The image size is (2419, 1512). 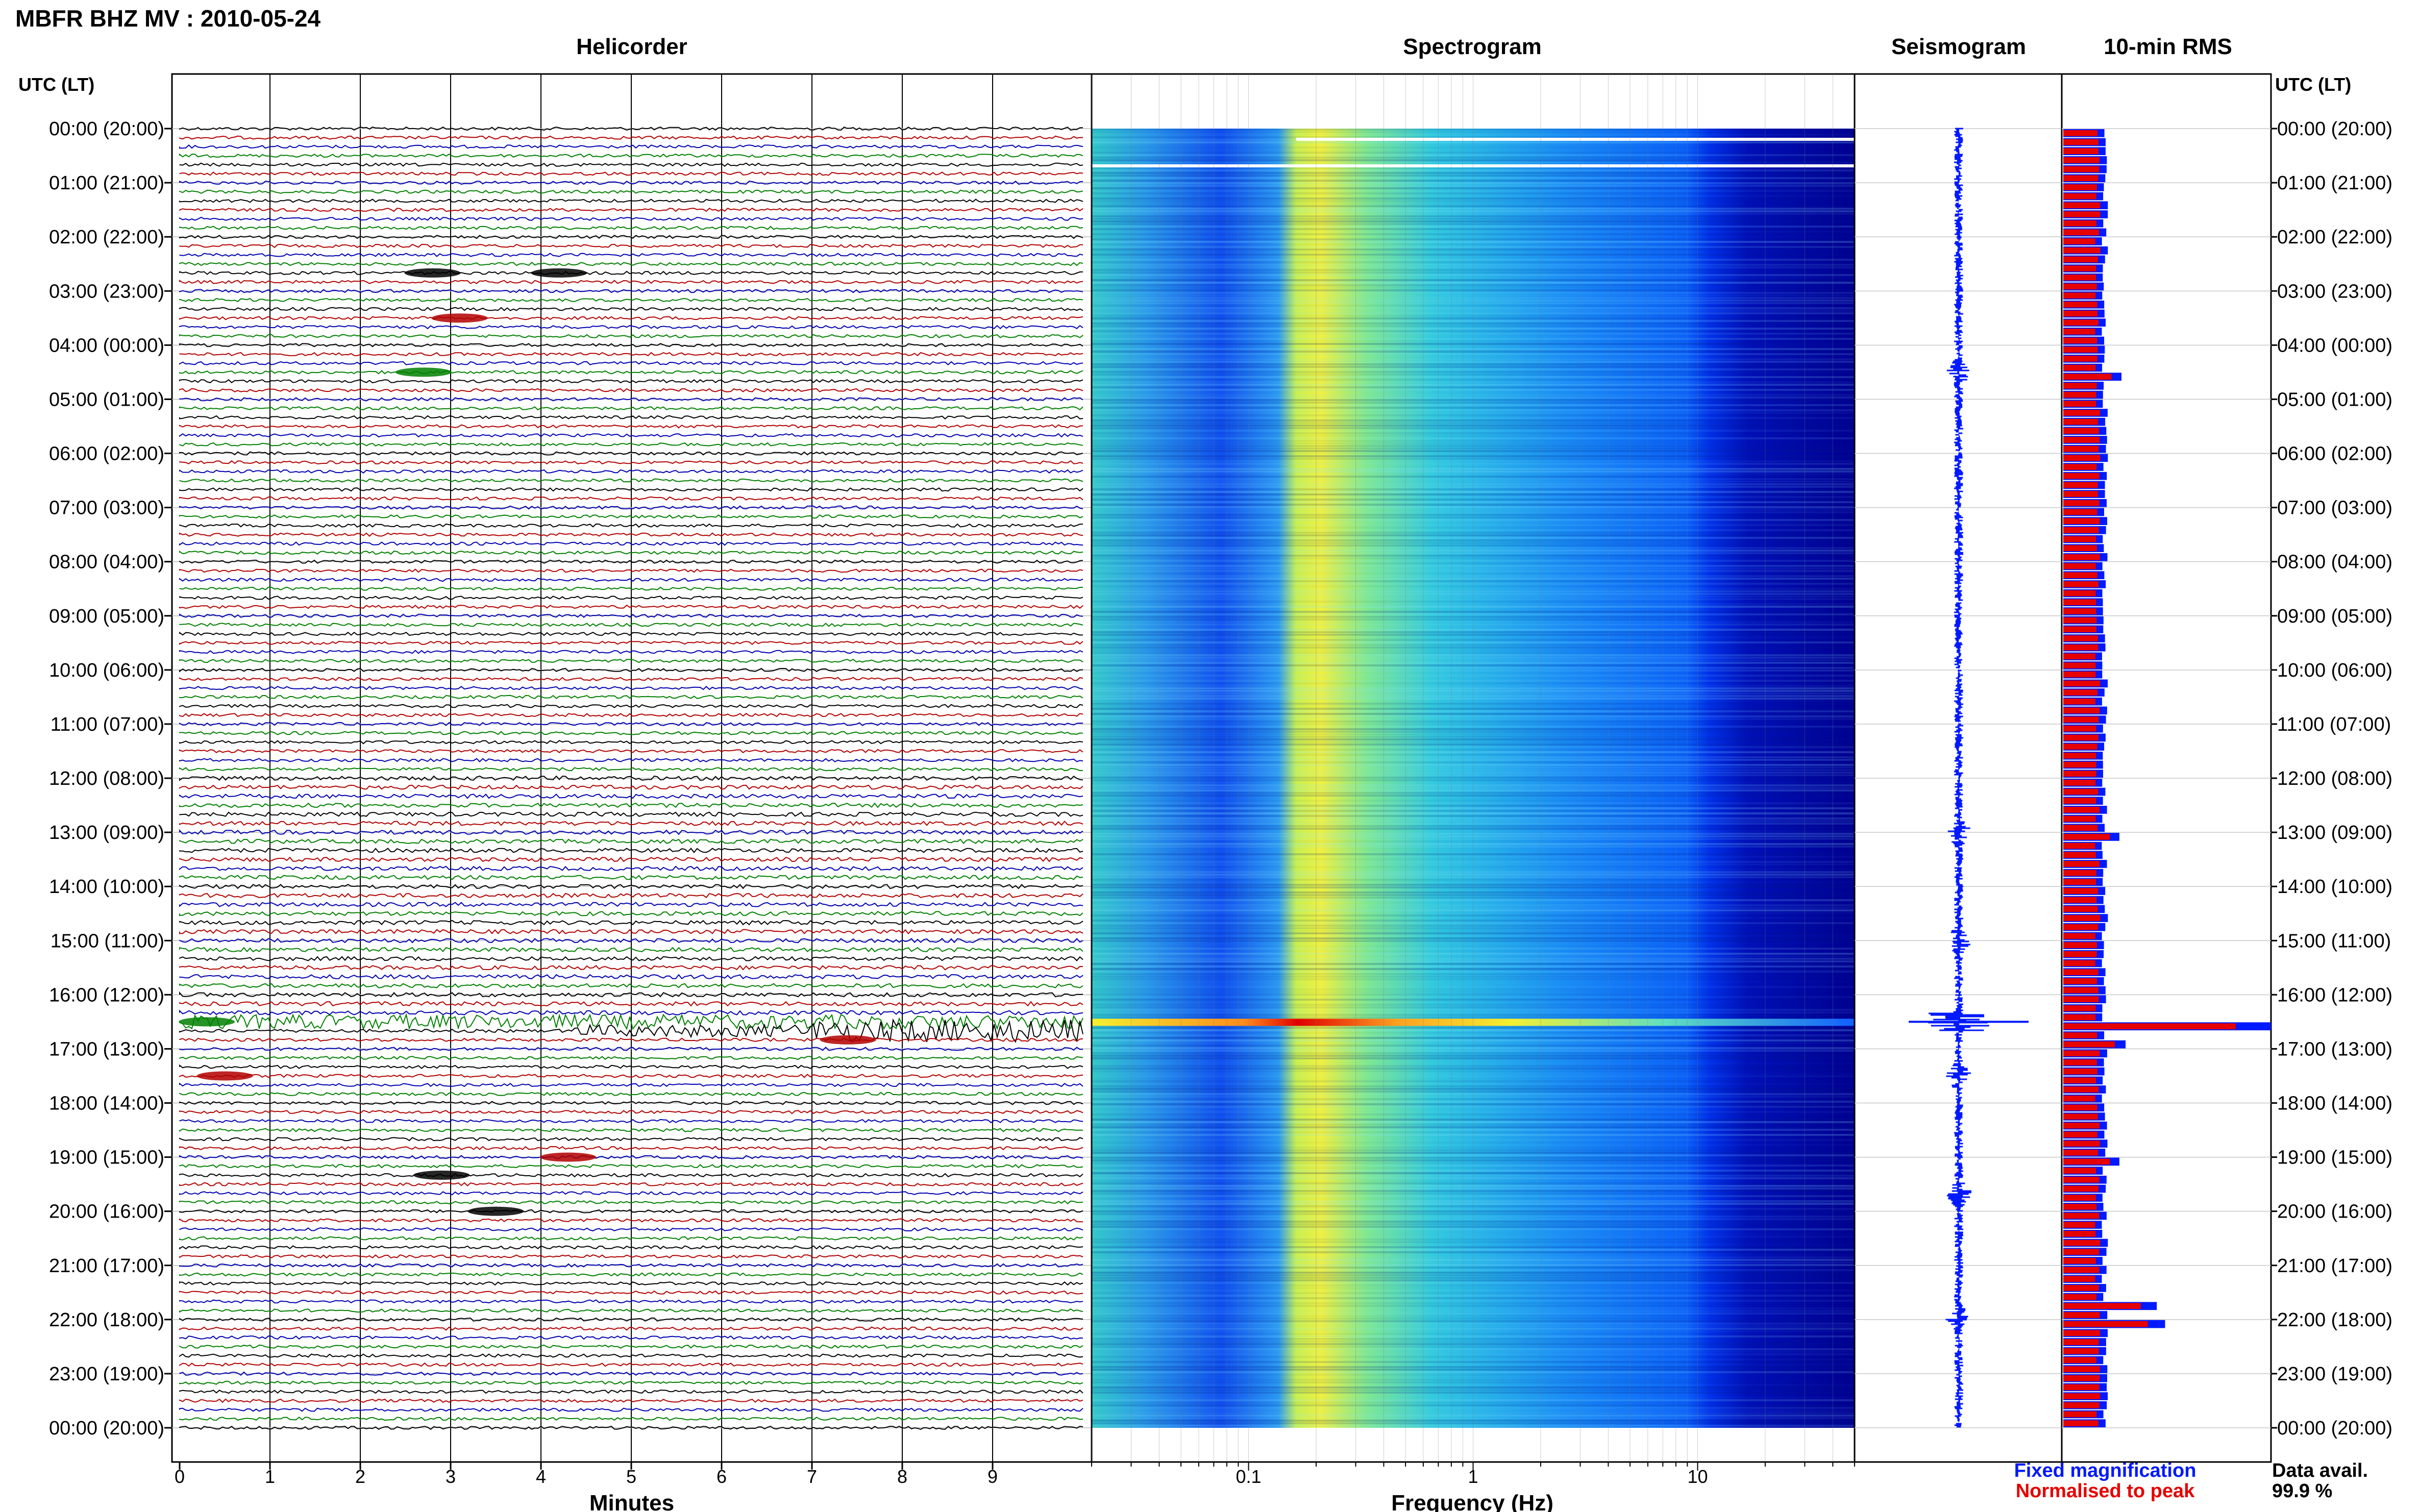 I want to click on time-label-right: 13:00 (09:00), so click(x=2334, y=833).